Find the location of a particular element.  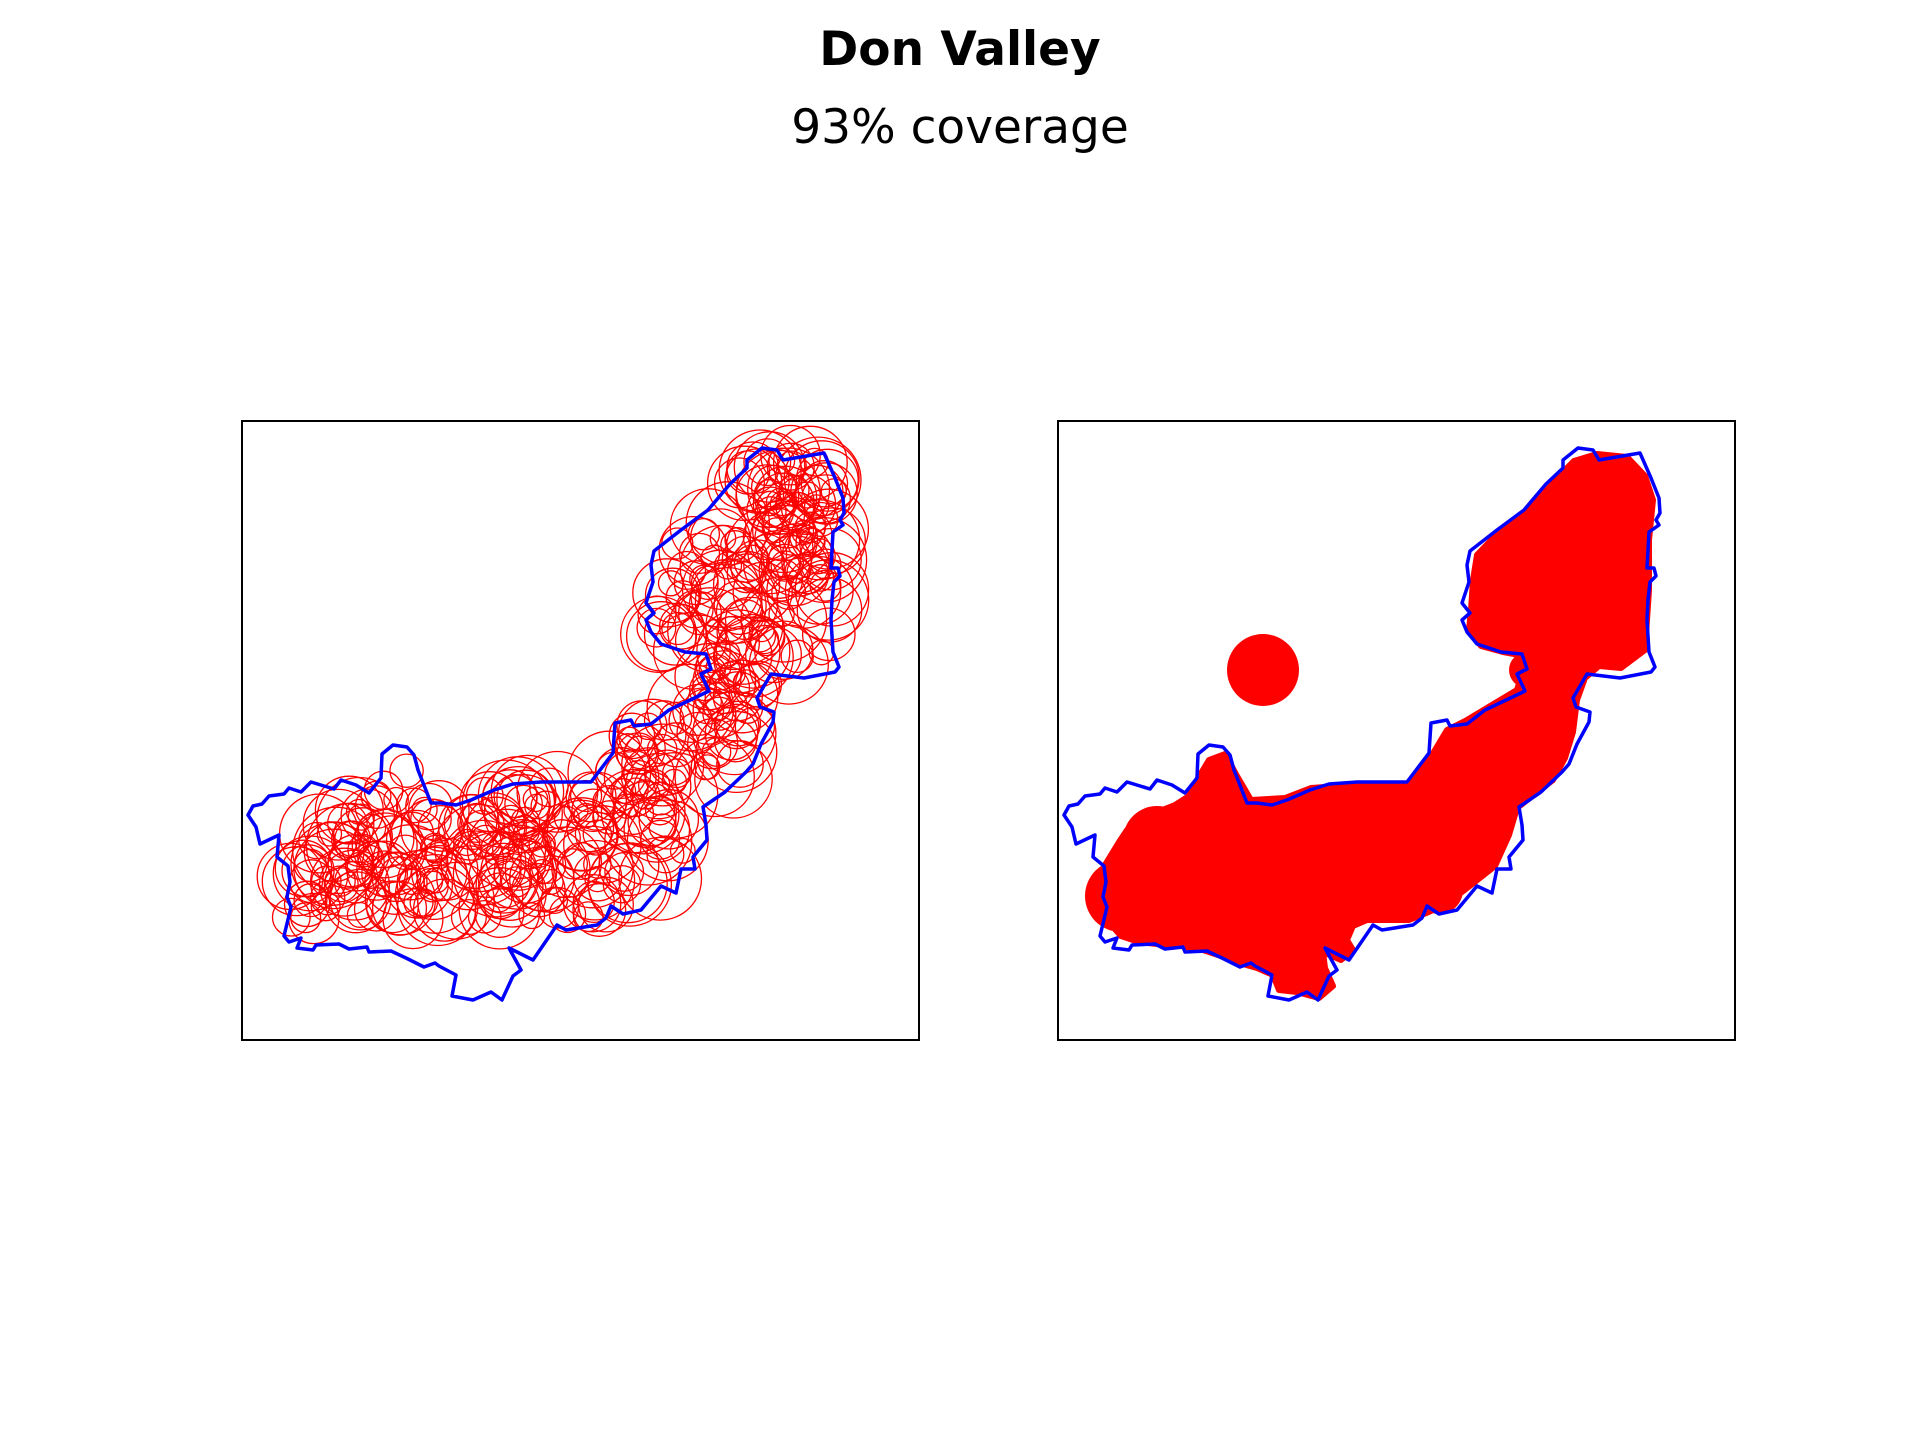

coverage-area is located at coordinates (1377, 725).